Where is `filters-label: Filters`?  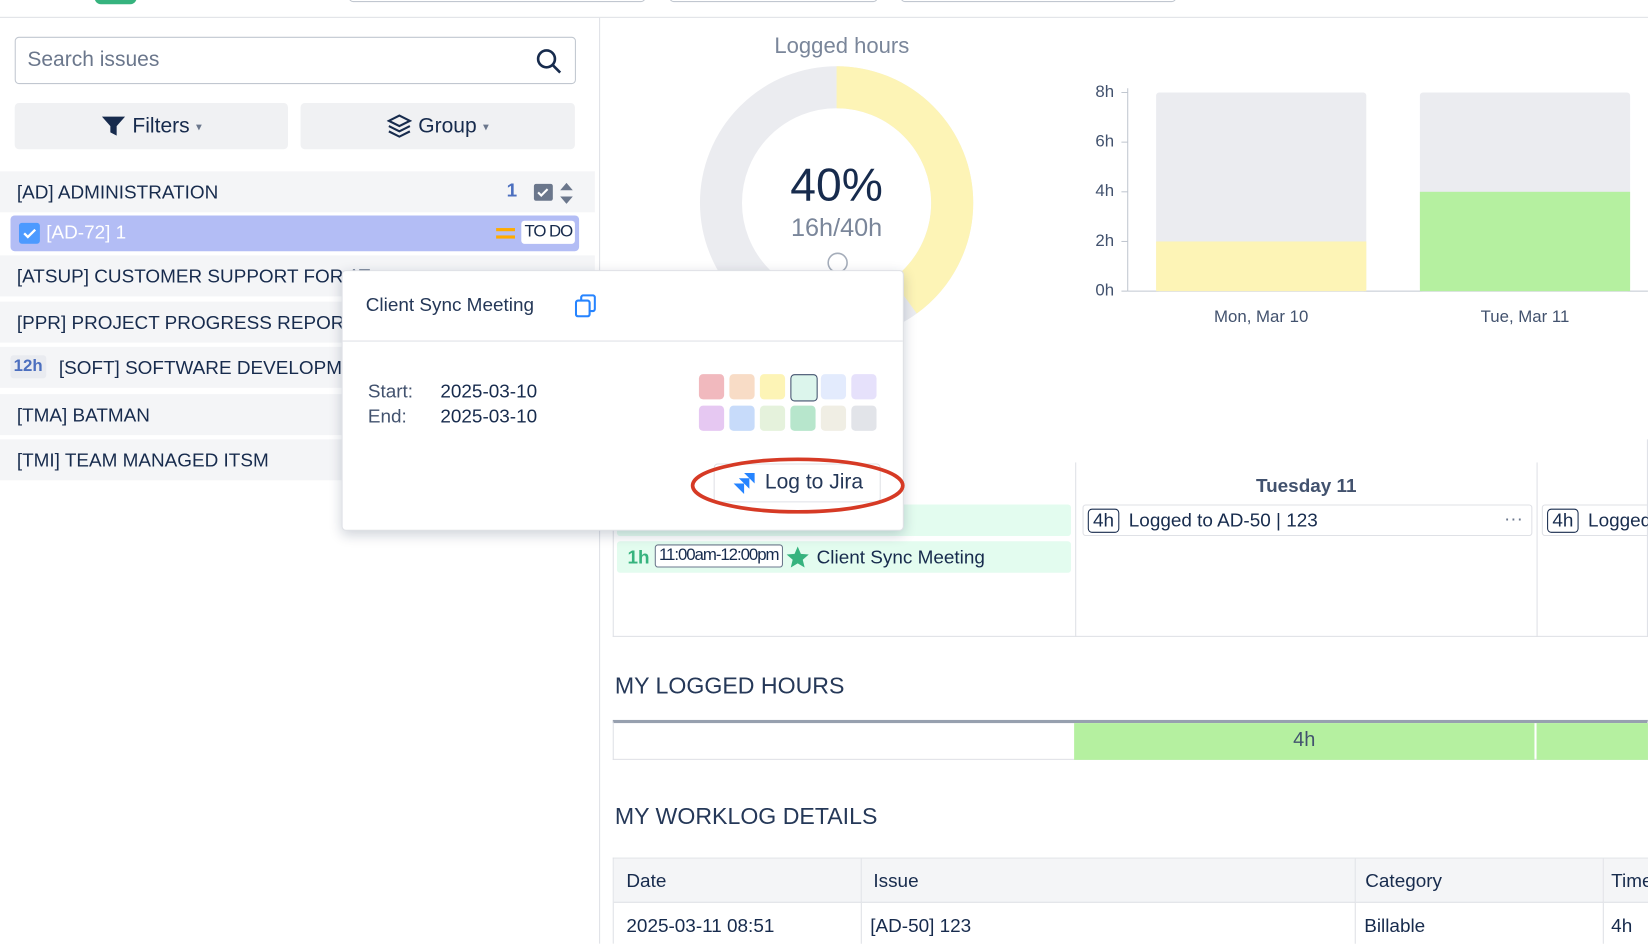 filters-label: Filters is located at coordinates (161, 126).